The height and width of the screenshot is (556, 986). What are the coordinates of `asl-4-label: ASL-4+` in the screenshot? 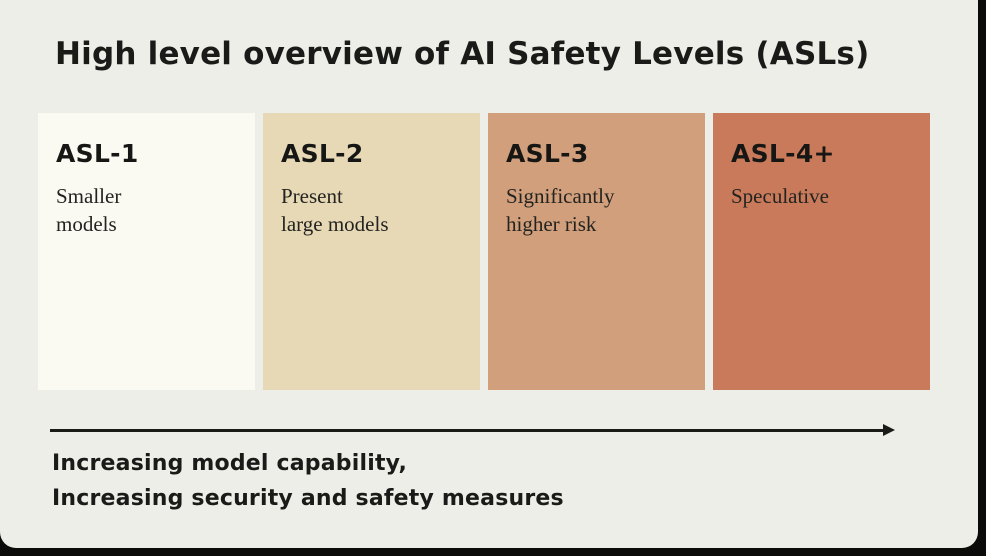 It's located at (783, 153).